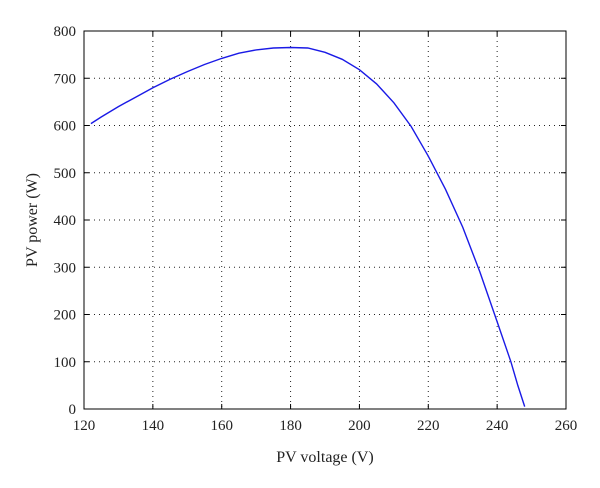 The height and width of the screenshot is (488, 600). I want to click on x-tick-label: 160, so click(221, 426).